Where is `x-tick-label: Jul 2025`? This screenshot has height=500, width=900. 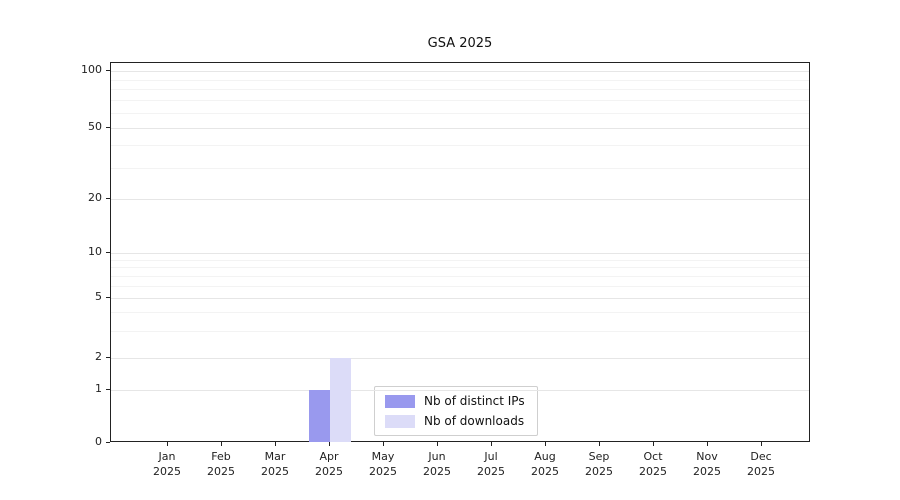 x-tick-label: Jul 2025 is located at coordinates (491, 464).